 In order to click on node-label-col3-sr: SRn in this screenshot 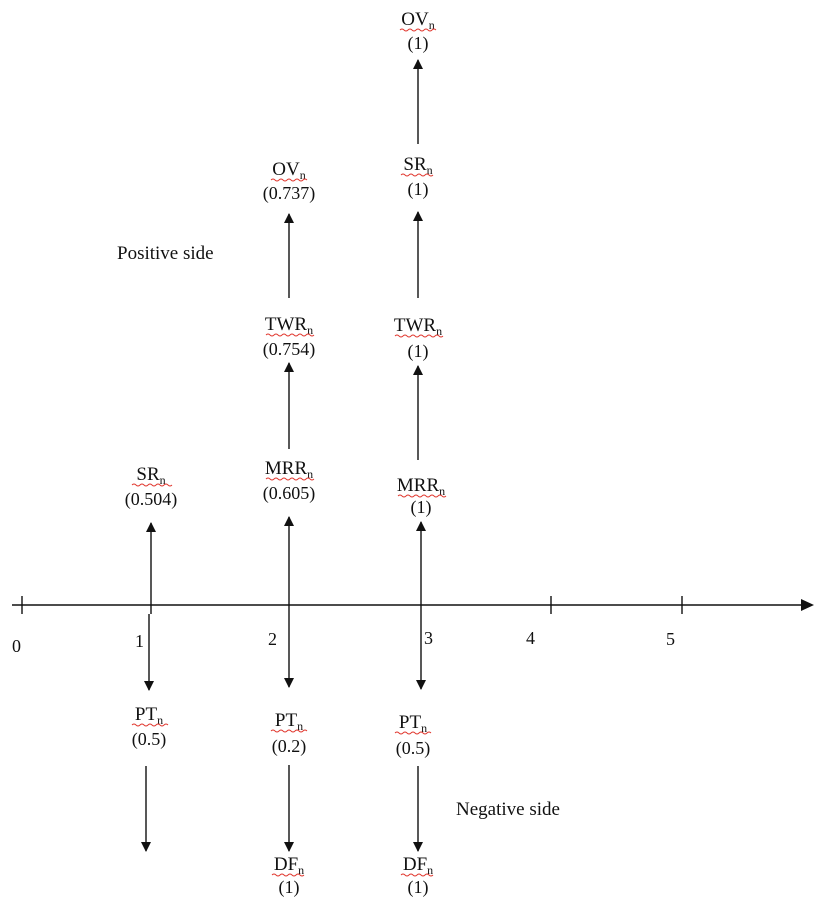, I will do `click(417, 165)`.